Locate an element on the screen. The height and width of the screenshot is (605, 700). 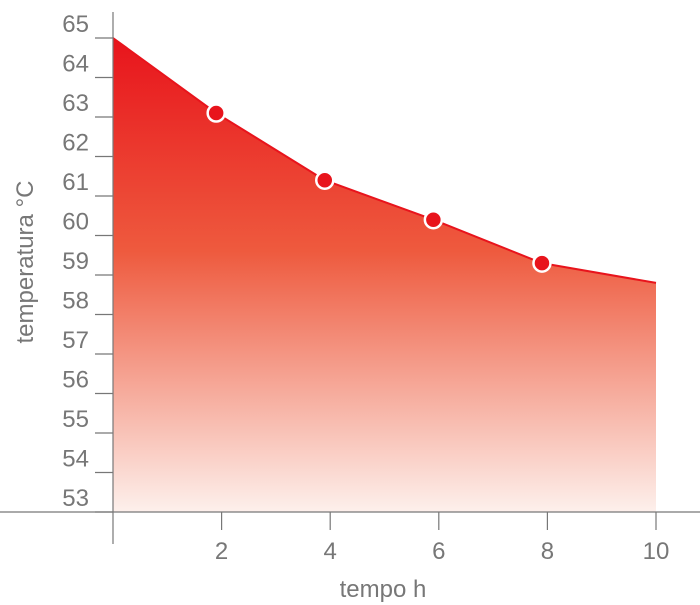
markers-layer is located at coordinates (379, 188).